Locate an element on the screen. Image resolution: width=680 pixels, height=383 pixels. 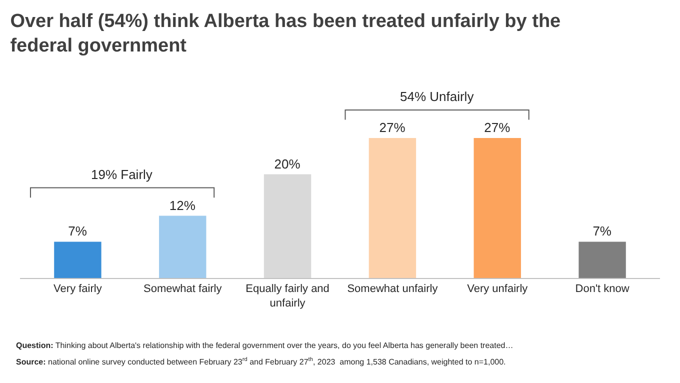
x-tick-label: Somewhat fairly is located at coordinates (182, 289).